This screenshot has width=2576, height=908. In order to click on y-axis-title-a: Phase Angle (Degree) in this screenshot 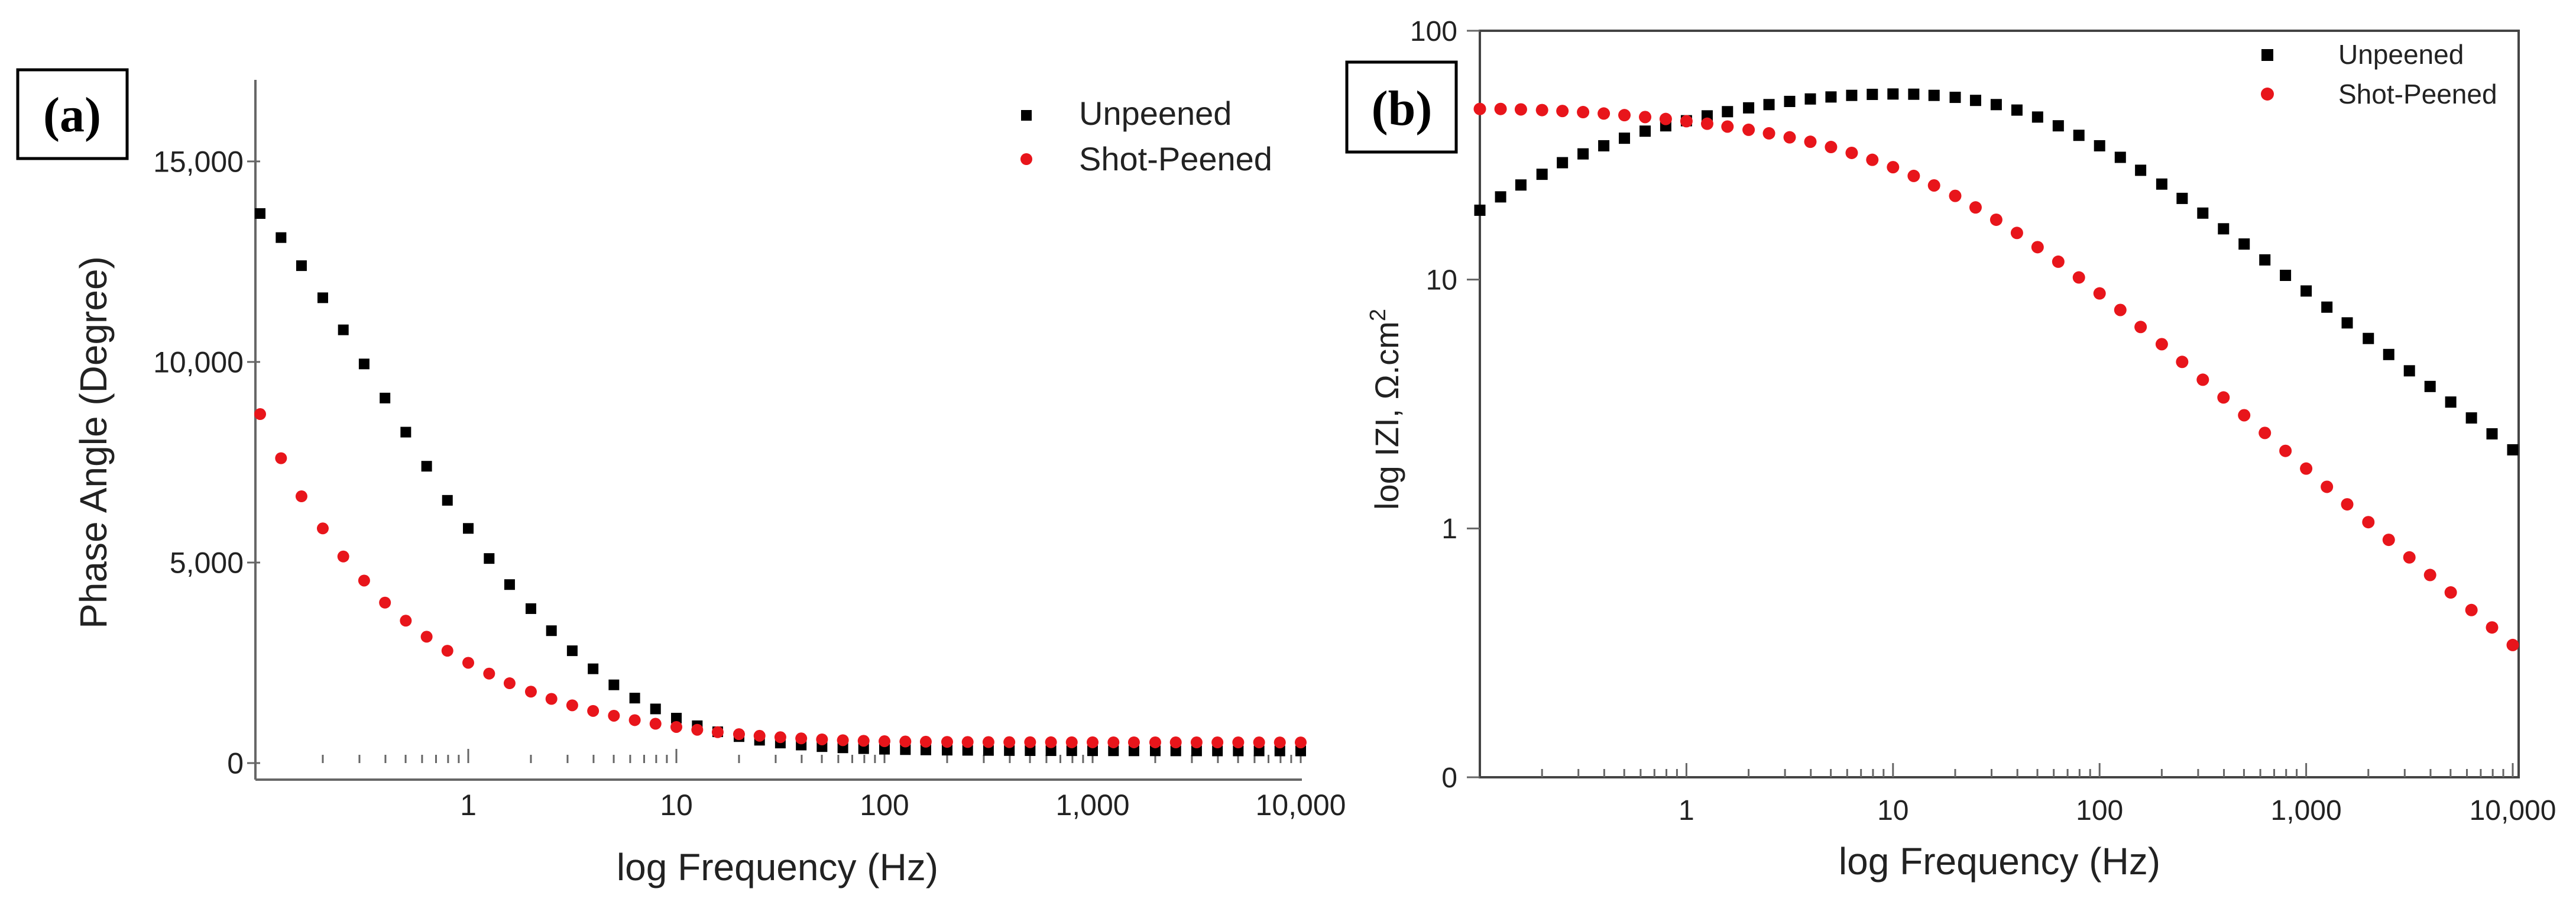, I will do `click(93, 442)`.